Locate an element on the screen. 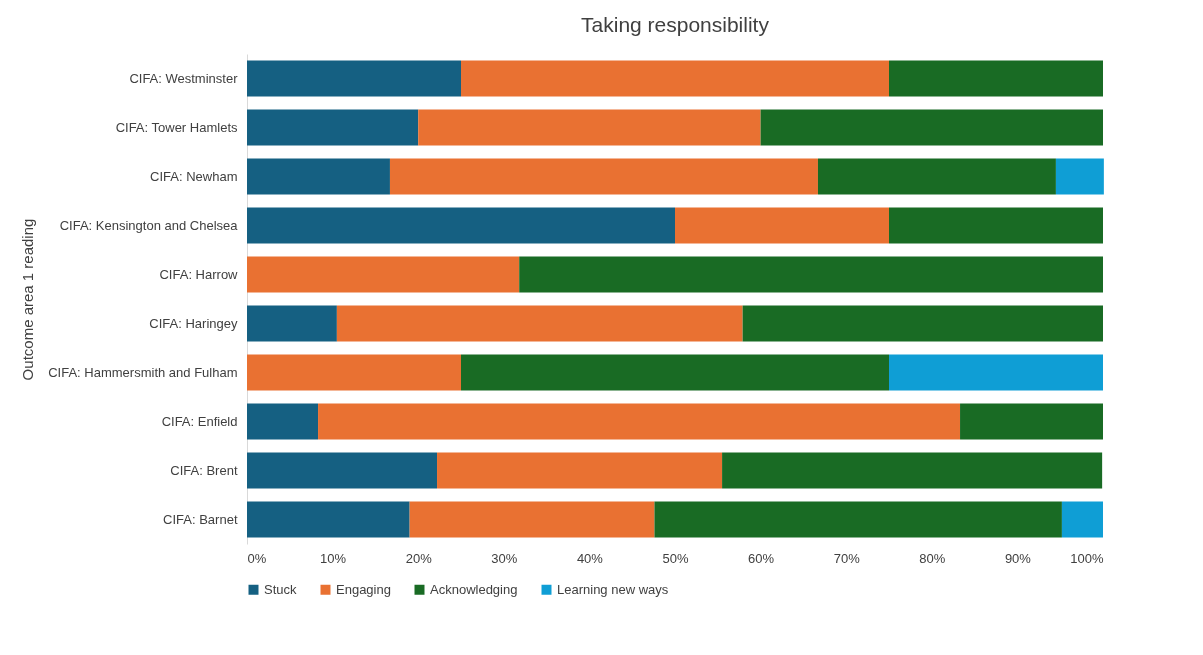 This screenshot has height=655, width=1203. x-tick-label: 40% is located at coordinates (590, 558).